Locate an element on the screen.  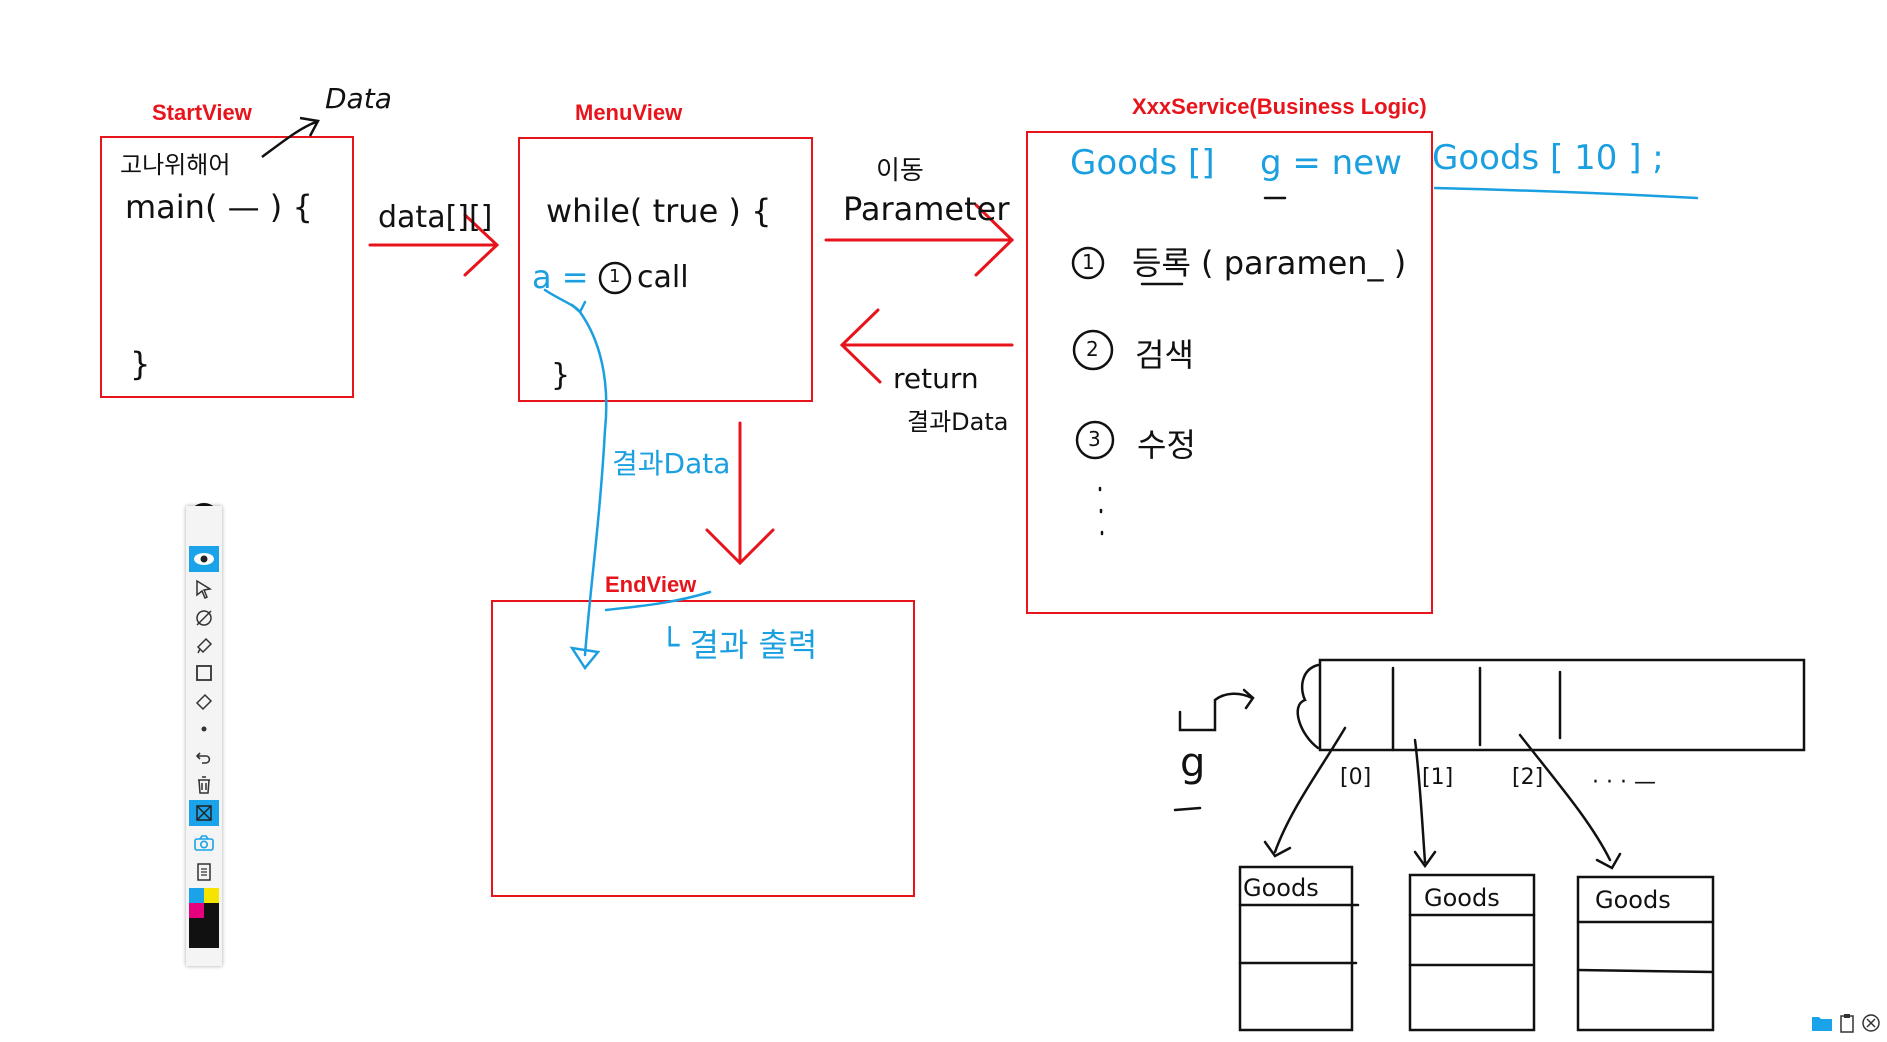
note-call-num: 1 is located at coordinates (615, 276).